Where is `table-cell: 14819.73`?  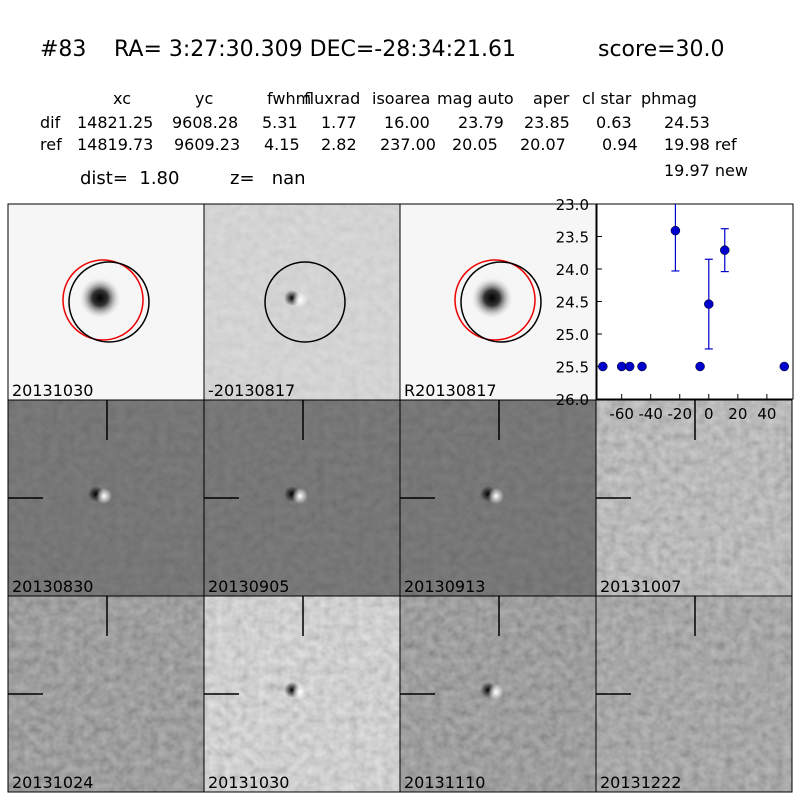 table-cell: 14819.73 is located at coordinates (115, 144).